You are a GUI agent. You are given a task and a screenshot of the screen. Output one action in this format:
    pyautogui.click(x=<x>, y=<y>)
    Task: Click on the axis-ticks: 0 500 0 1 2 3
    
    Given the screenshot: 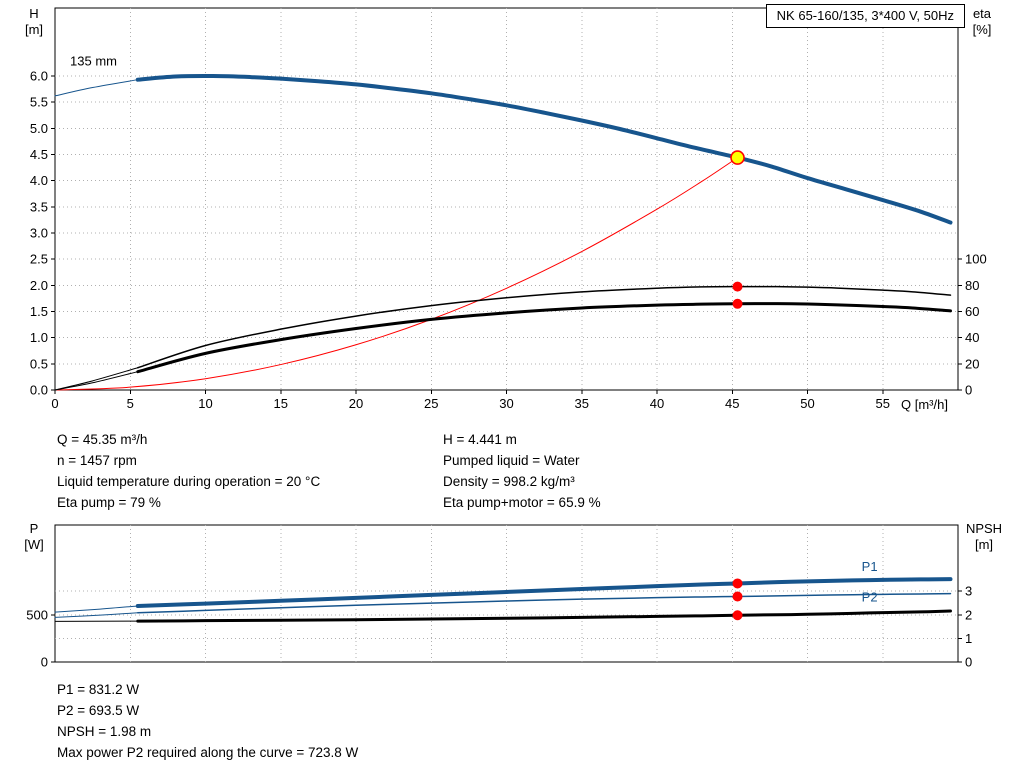 What is the action you would take?
    pyautogui.click(x=499, y=627)
    